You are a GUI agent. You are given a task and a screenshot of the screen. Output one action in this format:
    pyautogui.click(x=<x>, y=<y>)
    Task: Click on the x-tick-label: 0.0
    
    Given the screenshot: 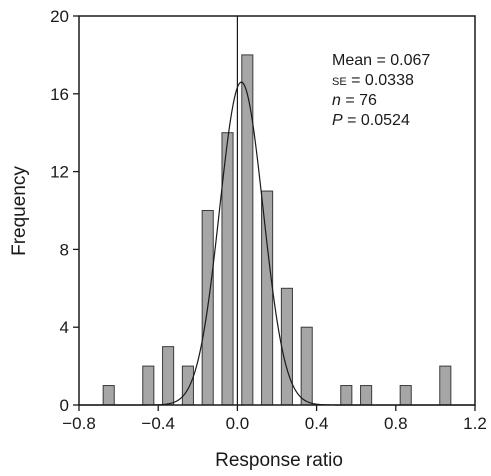 What is the action you would take?
    pyautogui.click(x=238, y=423)
    